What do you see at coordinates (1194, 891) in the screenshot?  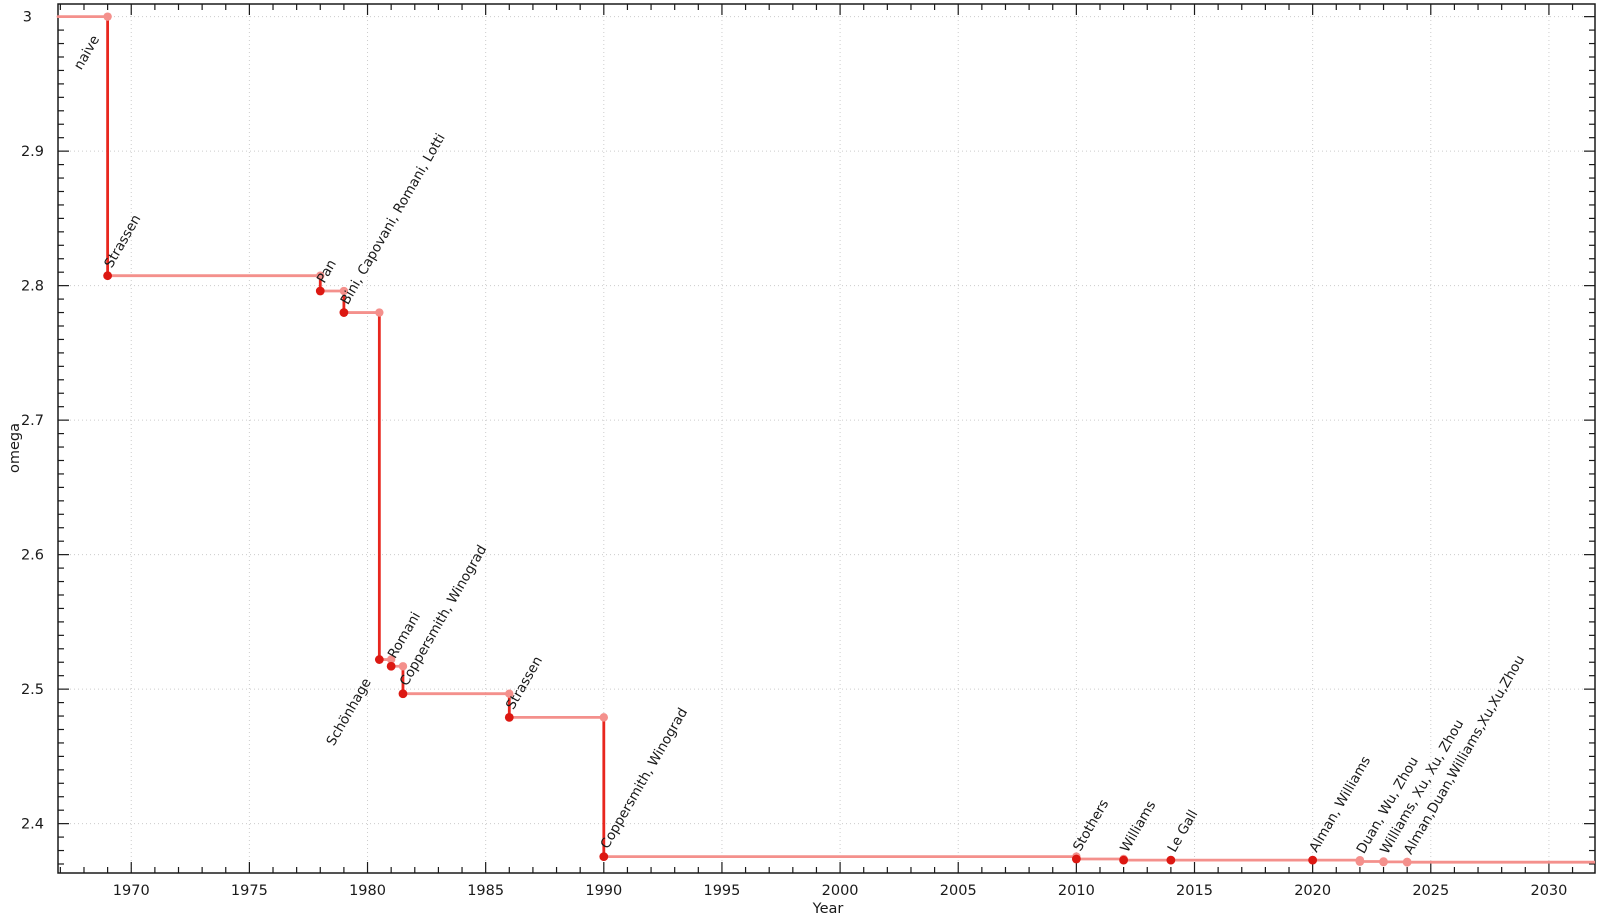 I see `tick-label: 2015` at bounding box center [1194, 891].